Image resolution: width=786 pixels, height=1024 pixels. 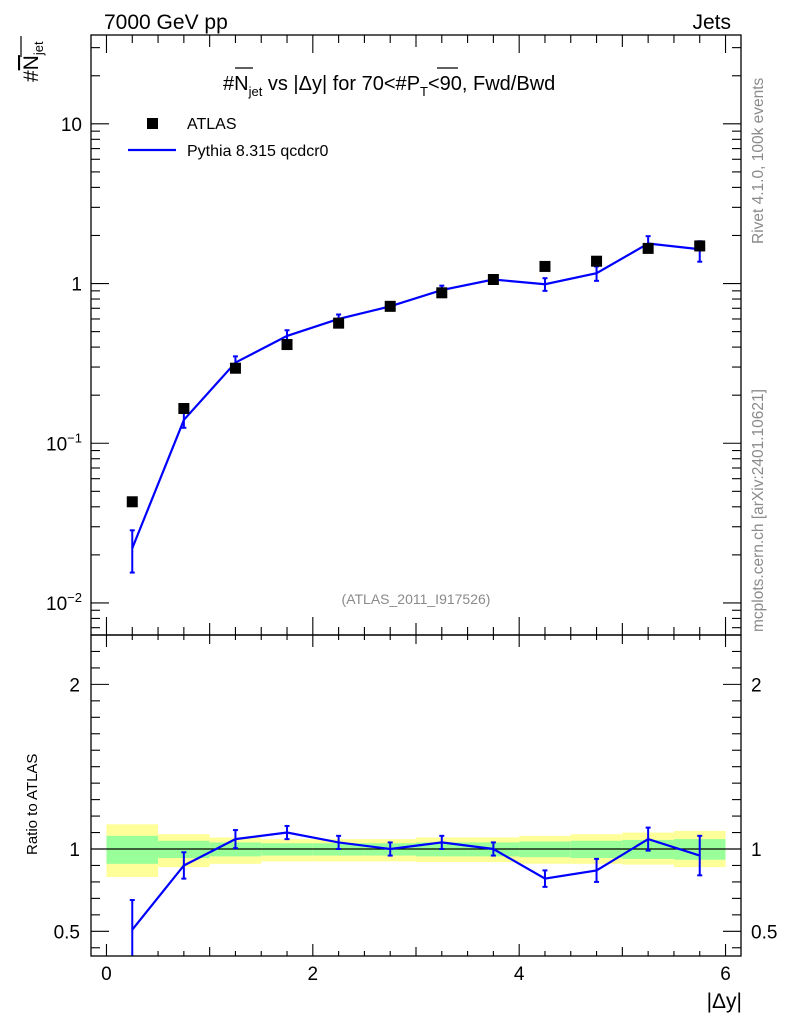 What do you see at coordinates (76, 285) in the screenshot?
I see `top-y-tick-label-2: 1` at bounding box center [76, 285].